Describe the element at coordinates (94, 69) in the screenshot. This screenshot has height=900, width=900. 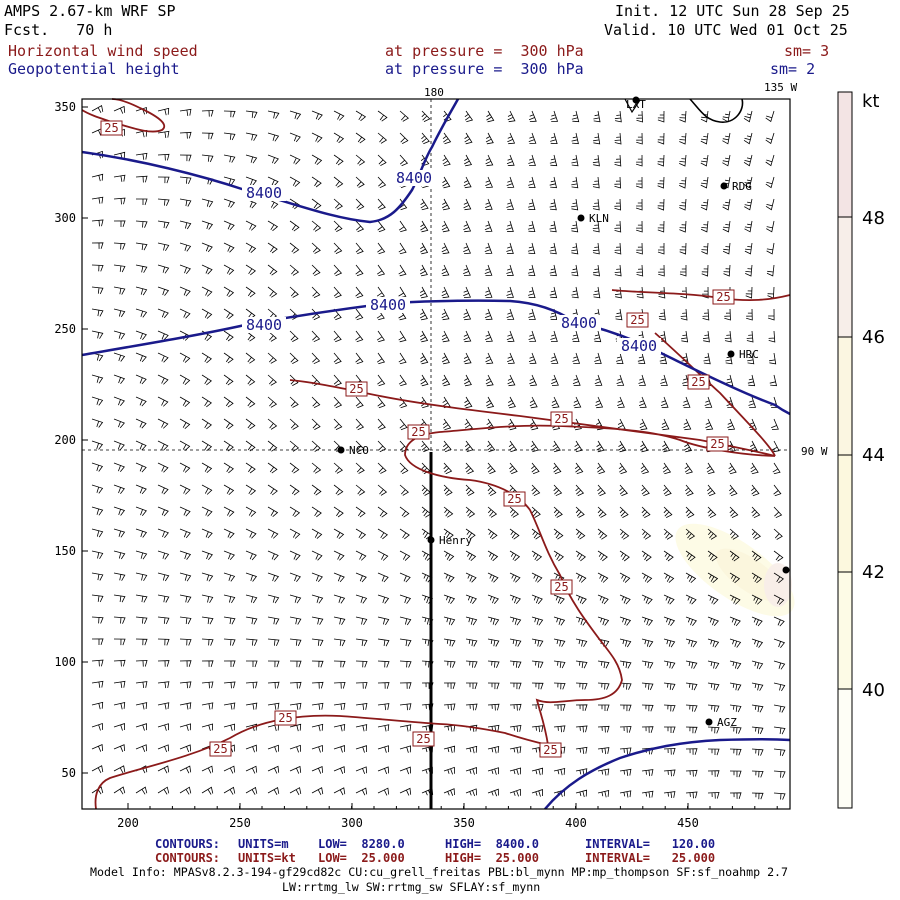
I see `field2-name: Geopotential height` at that location.